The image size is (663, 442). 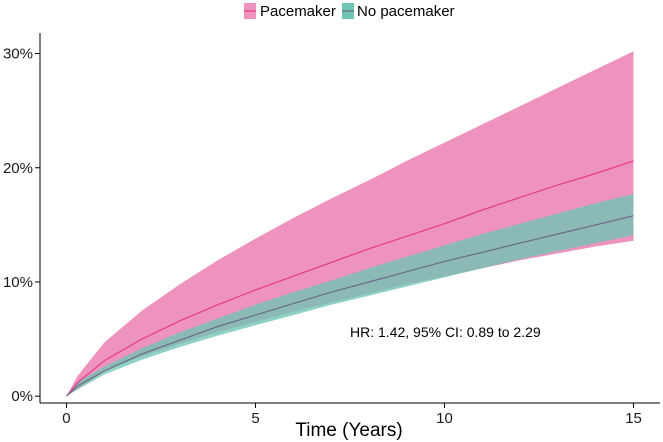 What do you see at coordinates (255, 418) in the screenshot?
I see `x-tick-label: 5` at bounding box center [255, 418].